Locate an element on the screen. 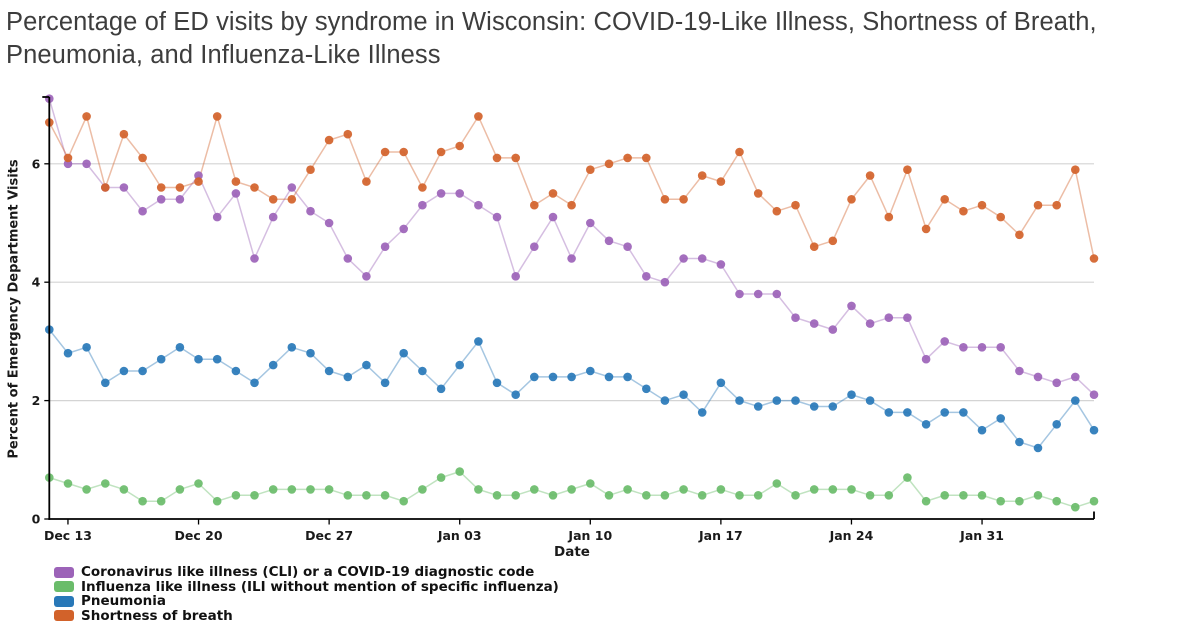 This screenshot has height=634, width=1183. legend-item-pneumonia: Pneumonia is located at coordinates (306, 601).